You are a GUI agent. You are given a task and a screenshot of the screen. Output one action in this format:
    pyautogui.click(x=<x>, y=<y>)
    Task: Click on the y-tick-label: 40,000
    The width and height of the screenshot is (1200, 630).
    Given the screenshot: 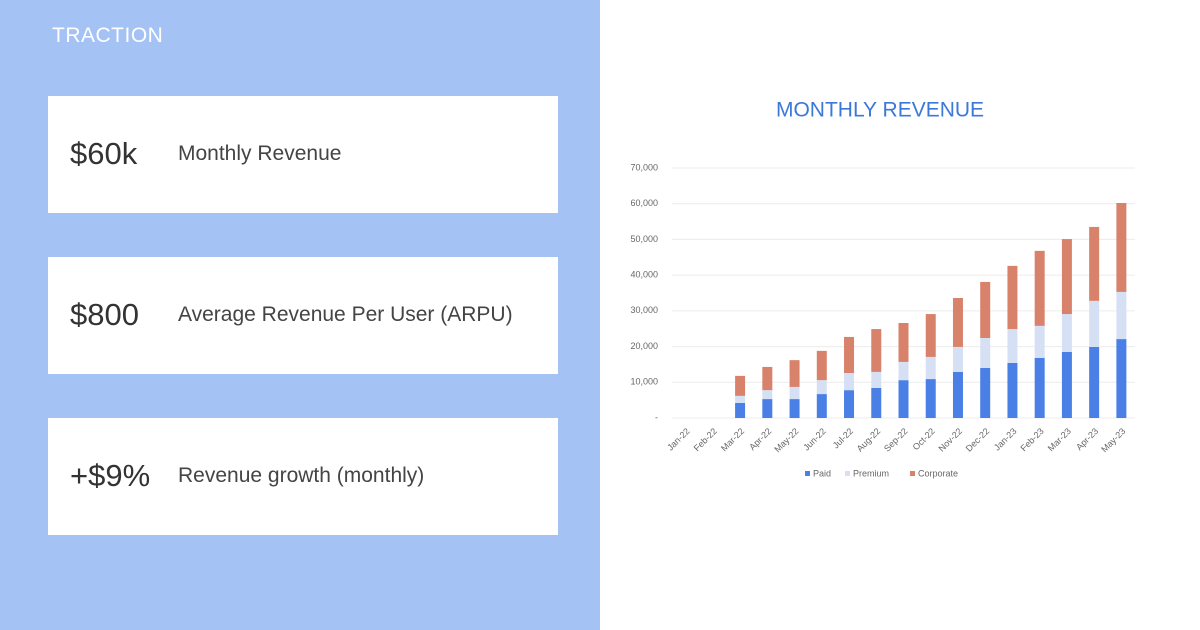 What is the action you would take?
    pyautogui.click(x=644, y=275)
    